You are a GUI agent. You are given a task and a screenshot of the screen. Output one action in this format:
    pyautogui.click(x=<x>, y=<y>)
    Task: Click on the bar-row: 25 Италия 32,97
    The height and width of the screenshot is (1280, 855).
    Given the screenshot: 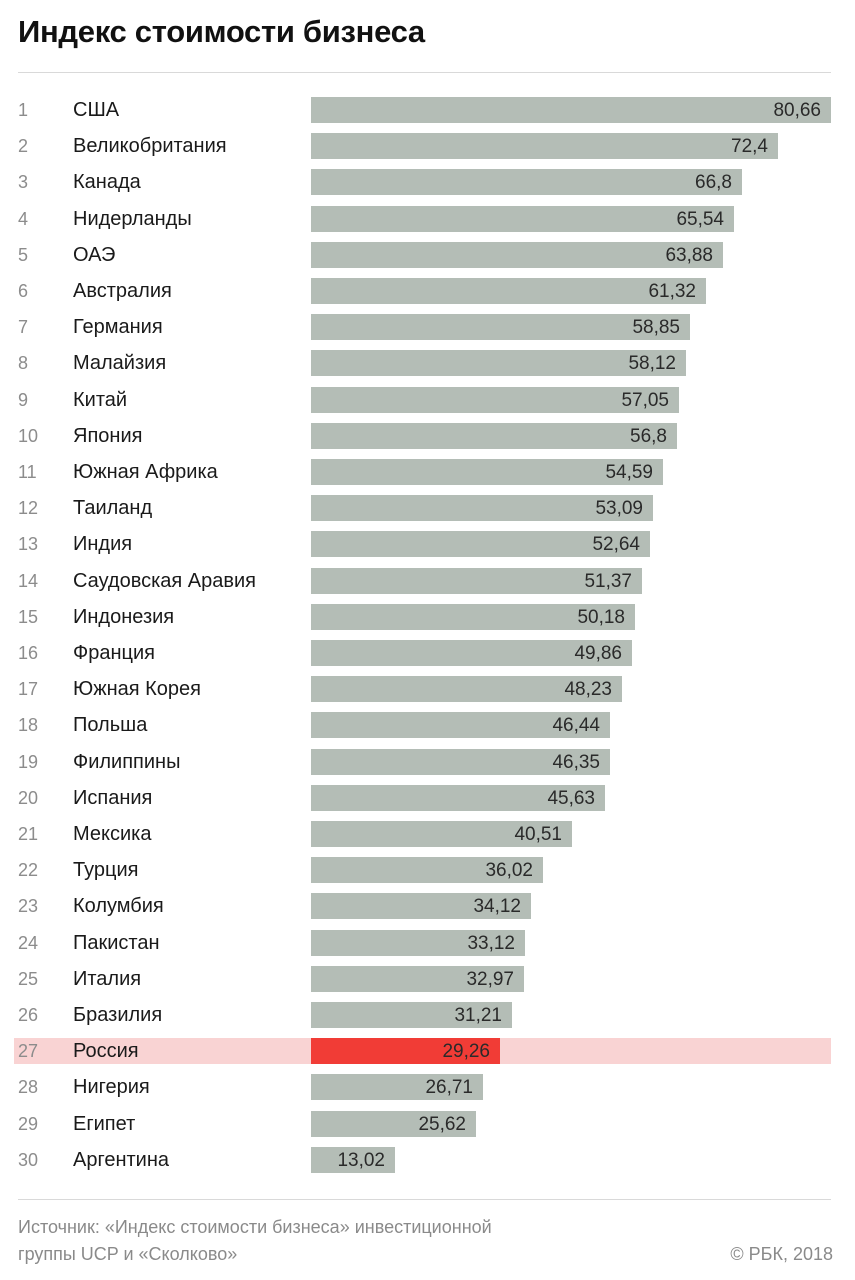 What is the action you would take?
    pyautogui.click(x=427, y=979)
    